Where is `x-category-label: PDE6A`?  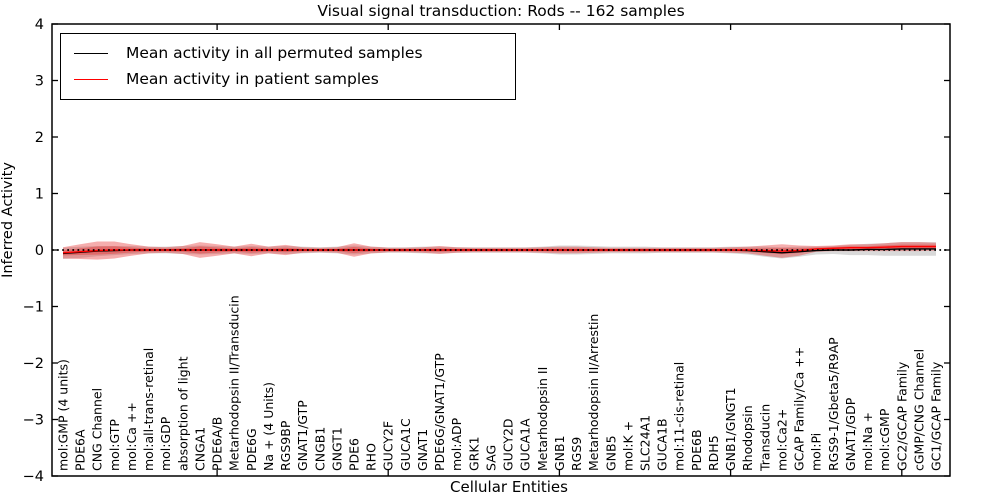
x-category-label: PDE6A is located at coordinates (80, 450).